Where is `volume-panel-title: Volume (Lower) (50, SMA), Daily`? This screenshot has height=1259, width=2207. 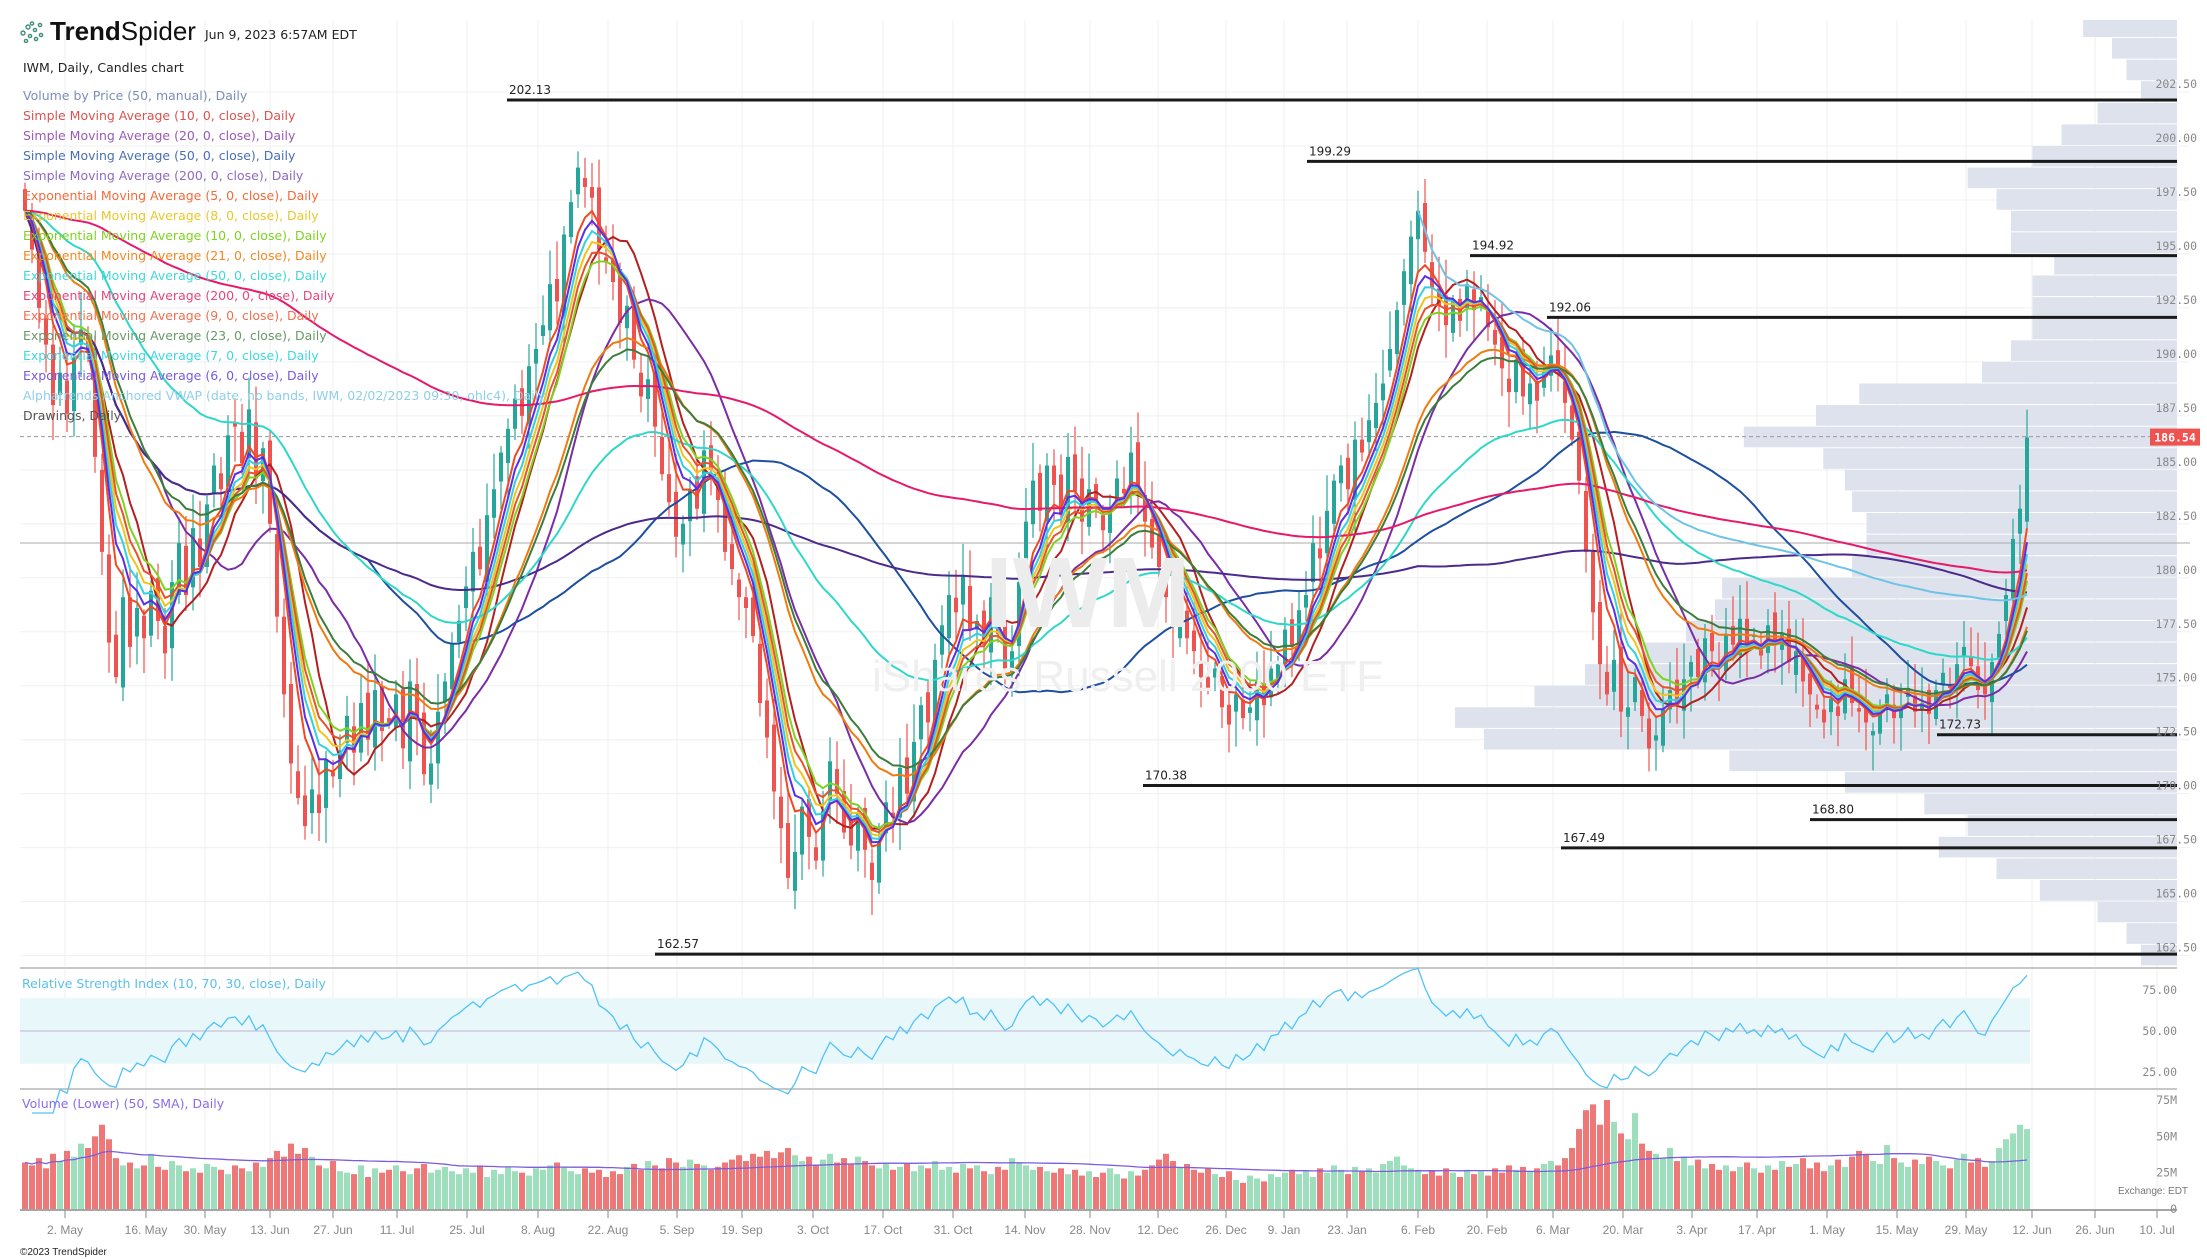 volume-panel-title: Volume (Lower) (50, SMA), Daily is located at coordinates (123, 1103).